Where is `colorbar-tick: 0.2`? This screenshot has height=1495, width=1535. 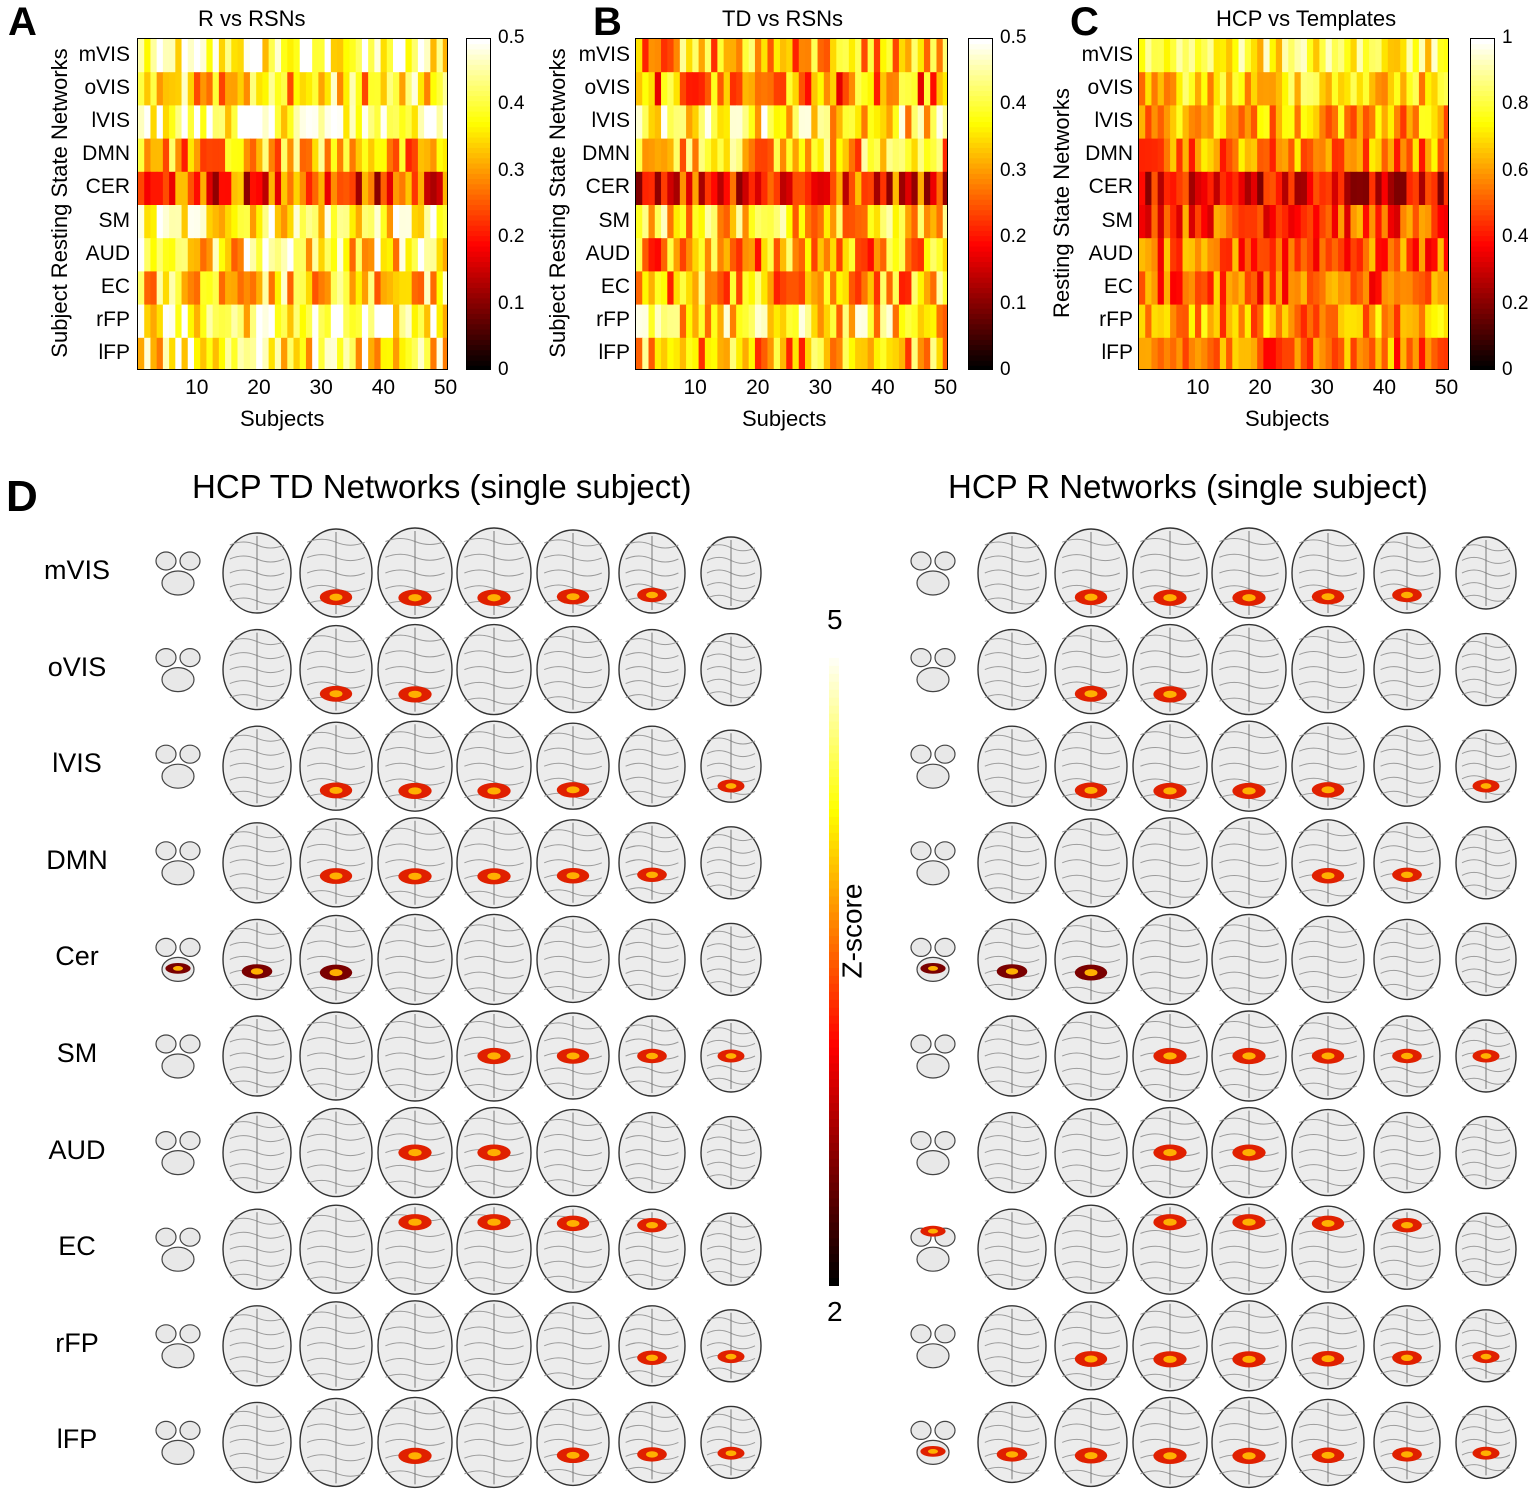
colorbar-tick: 0.2 is located at coordinates (1013, 237).